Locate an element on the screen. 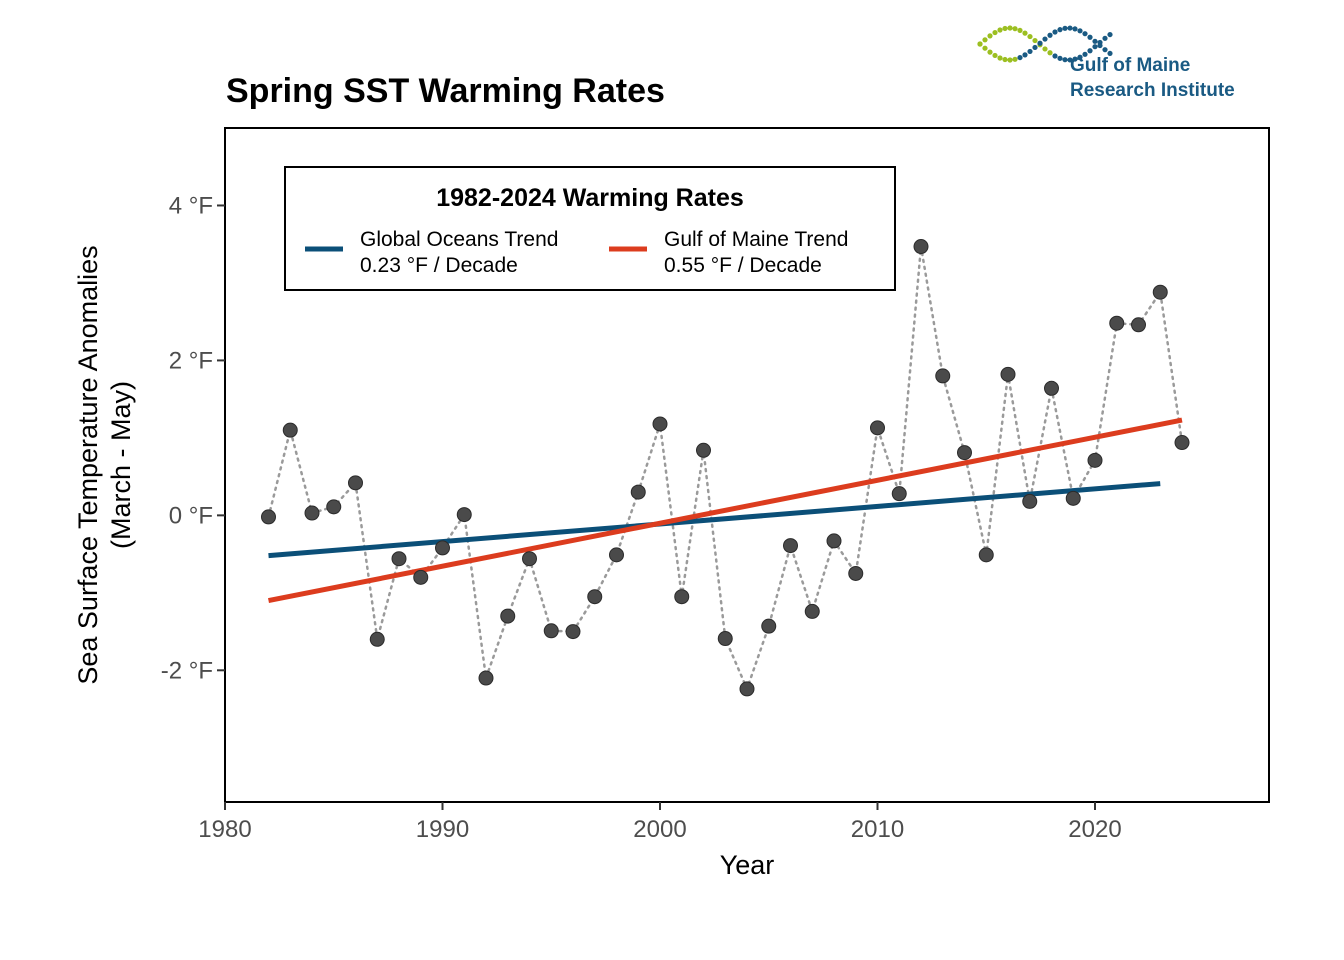  data-point-1984 is located at coordinates (312, 513).